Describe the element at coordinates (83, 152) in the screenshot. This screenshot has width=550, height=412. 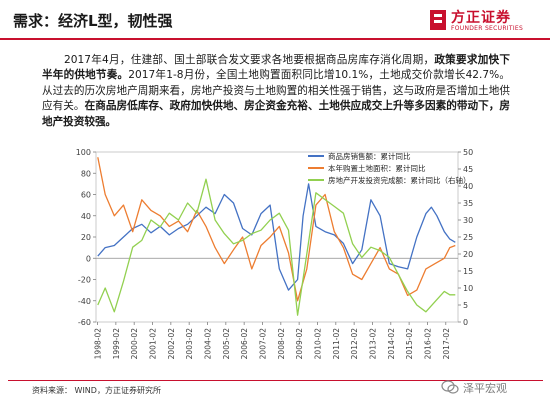
I see `left-axis-label: 100` at that location.